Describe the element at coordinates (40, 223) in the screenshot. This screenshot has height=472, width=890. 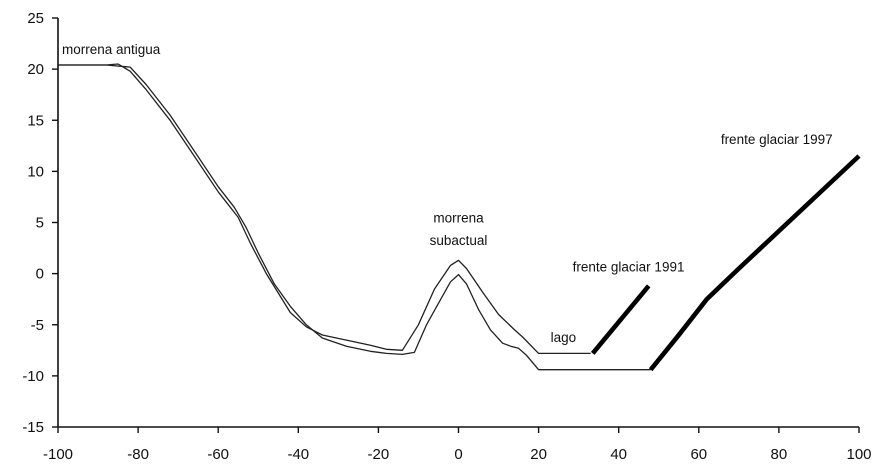
I see `y-tick-label: 5` at that location.